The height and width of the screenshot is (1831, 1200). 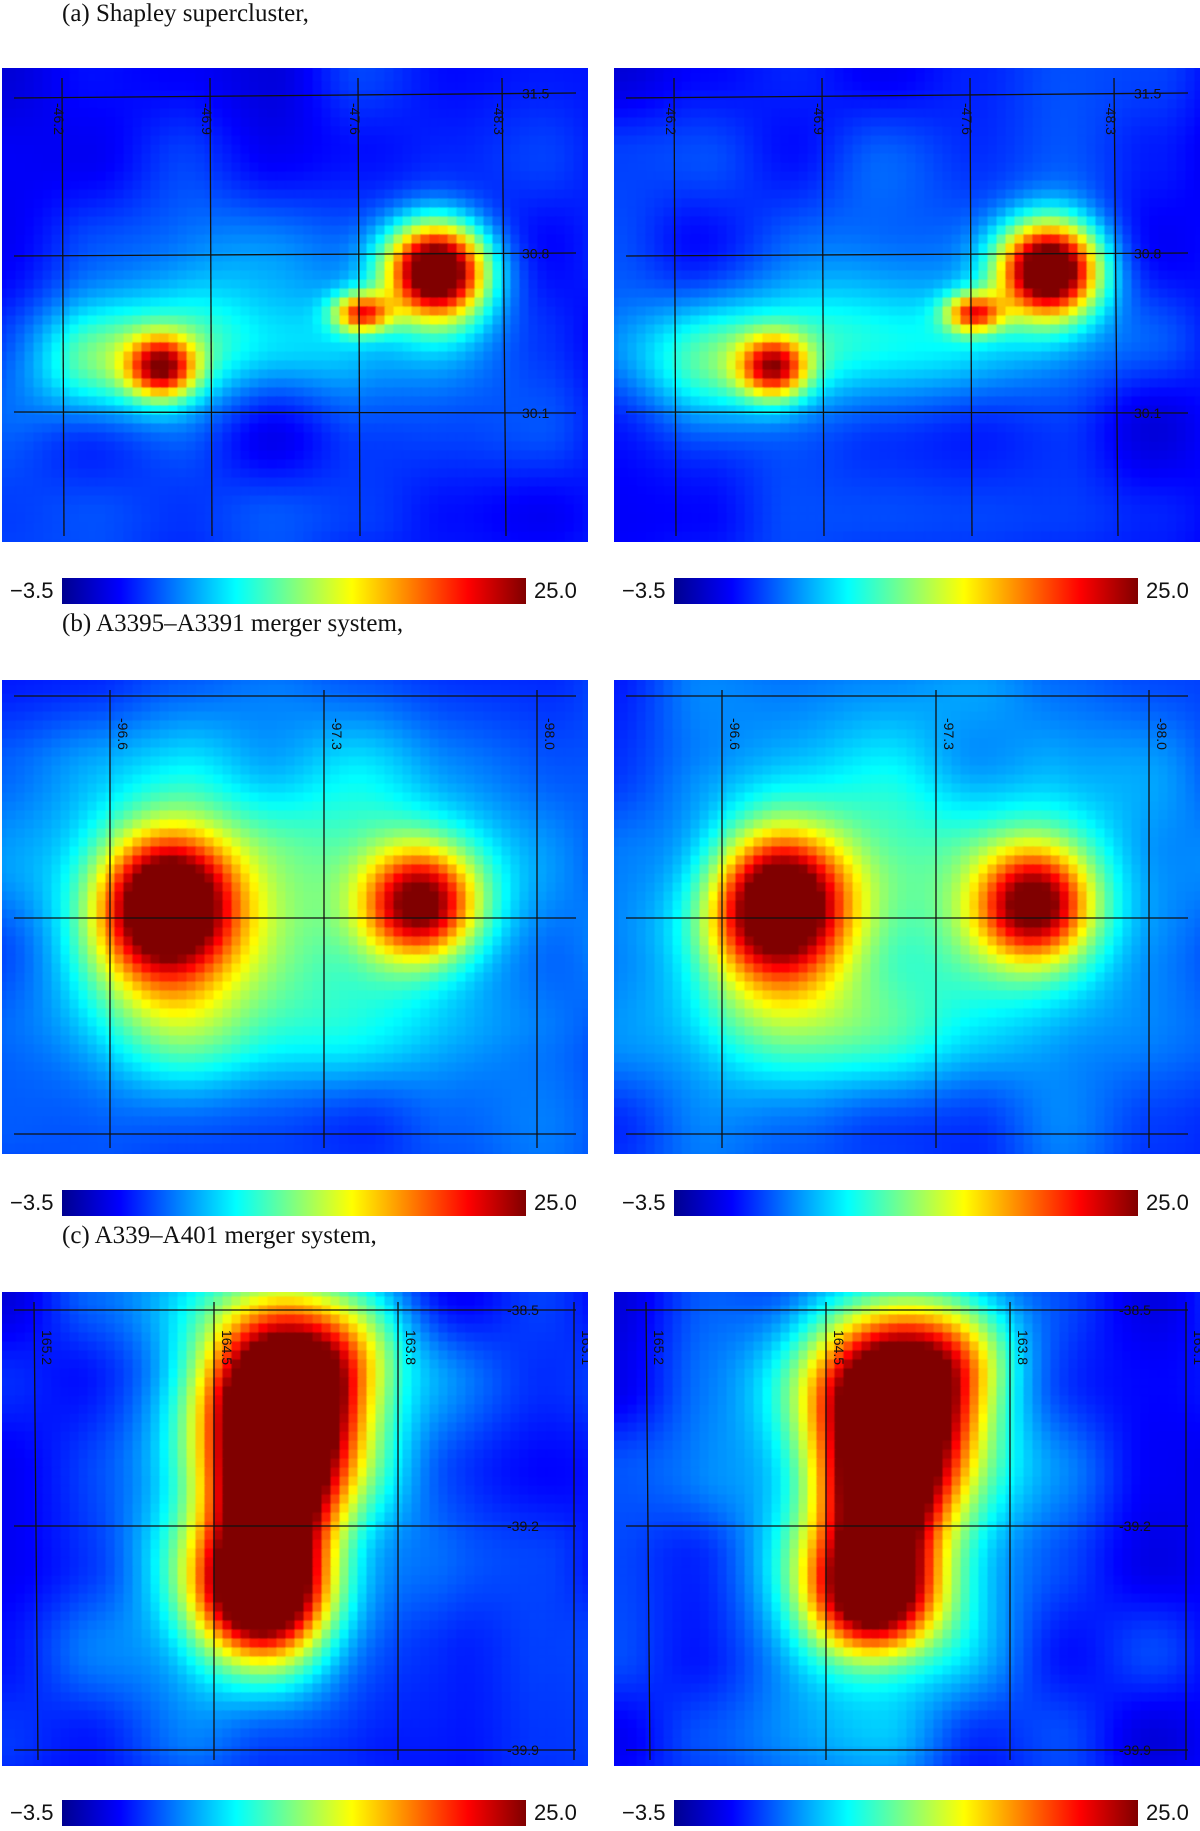 What do you see at coordinates (185, 13) in the screenshot?
I see `caption-shapley: (a) Shapley supercluster,` at bounding box center [185, 13].